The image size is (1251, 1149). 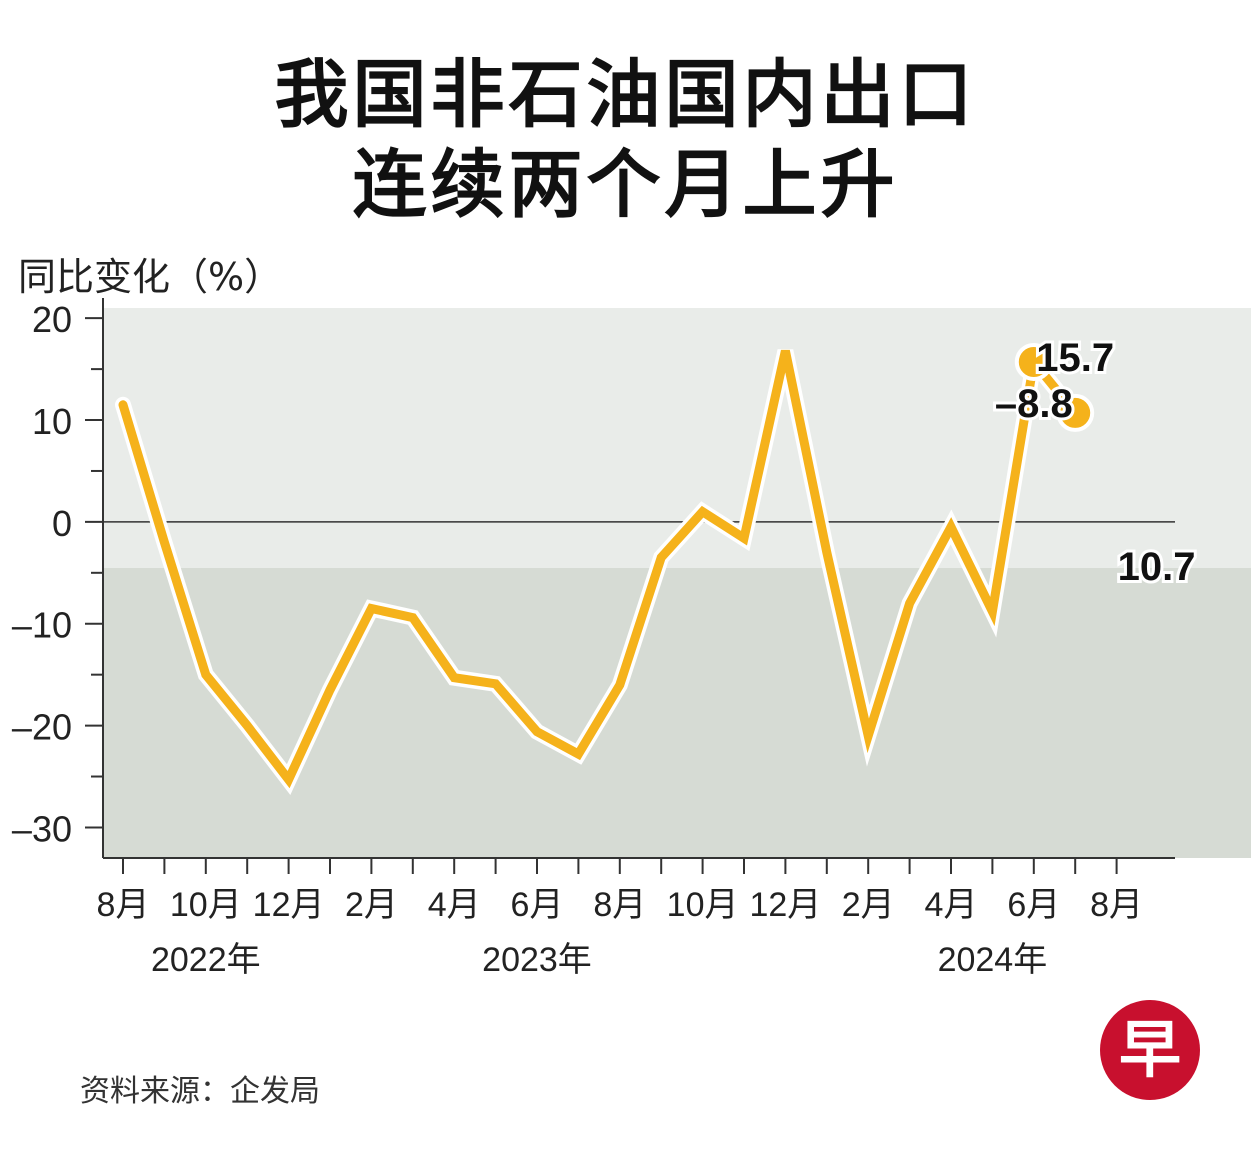 I want to click on data-label: 15.7, so click(x=1075, y=358).